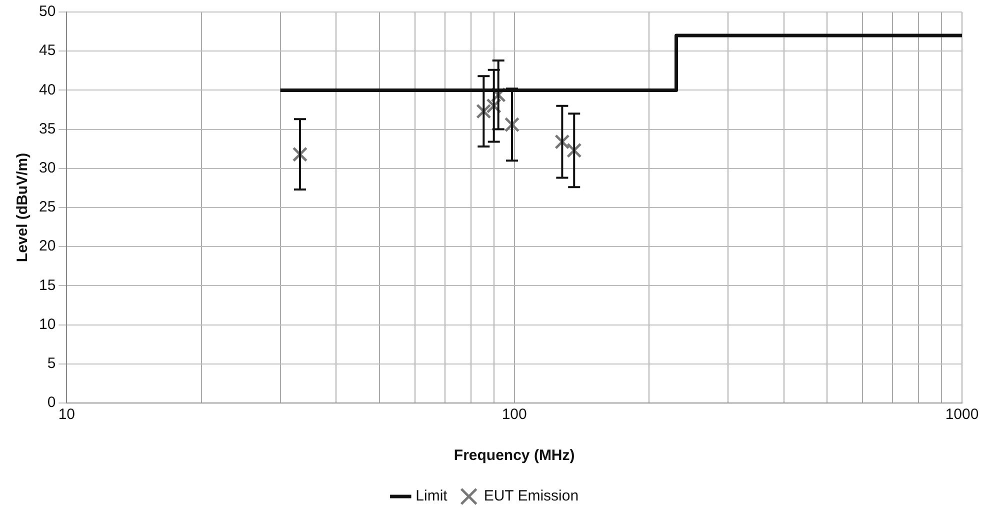 Image resolution: width=982 pixels, height=519 pixels. I want to click on y-tick-label: 10, so click(47, 324).